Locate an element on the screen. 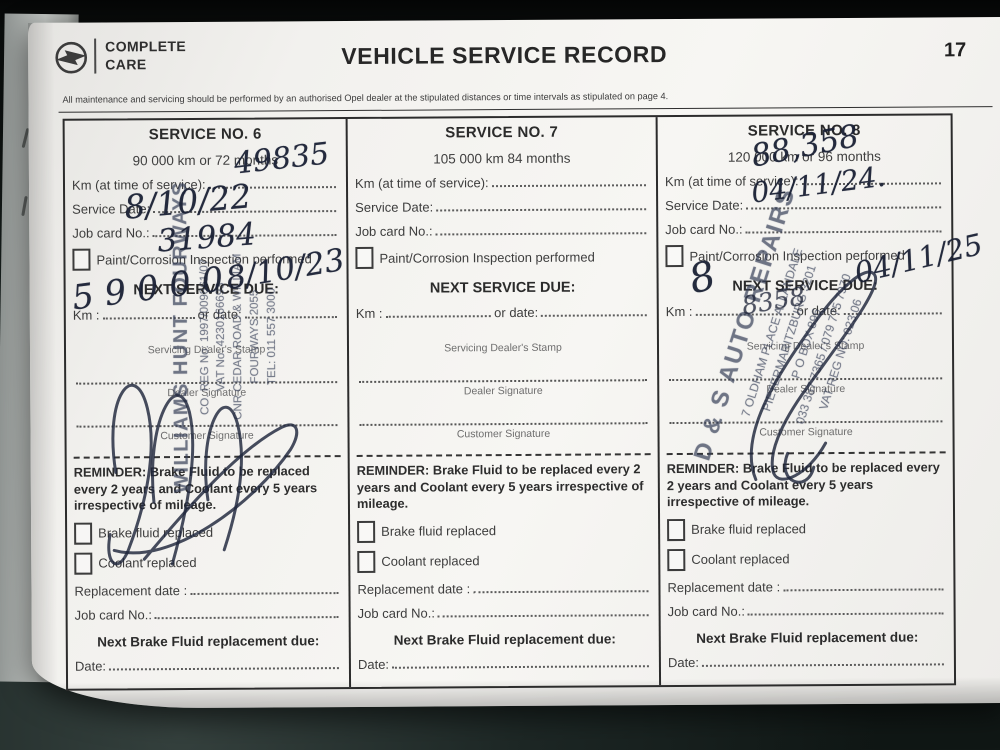 This screenshot has height=750, width=1000. reminder-divider is located at coordinates (503, 455).